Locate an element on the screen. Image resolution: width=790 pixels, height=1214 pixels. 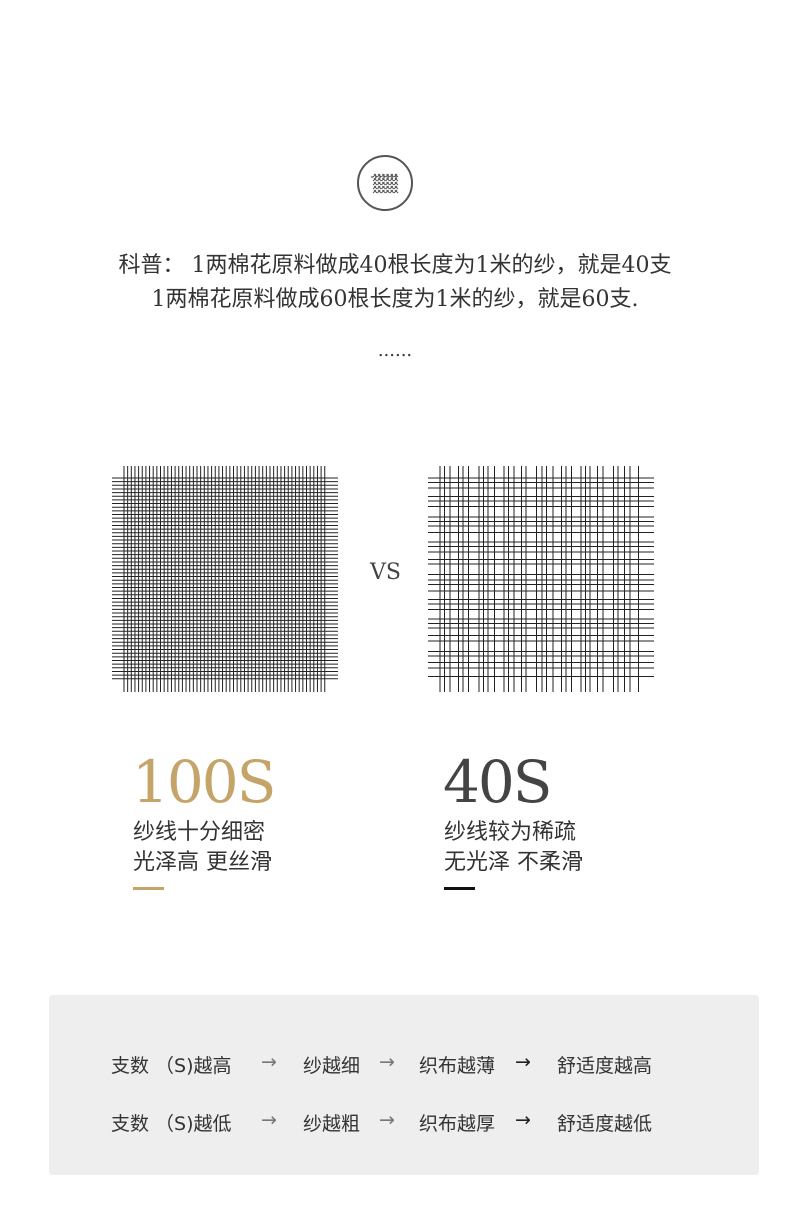
vs-label: VS is located at coordinates (385, 572).